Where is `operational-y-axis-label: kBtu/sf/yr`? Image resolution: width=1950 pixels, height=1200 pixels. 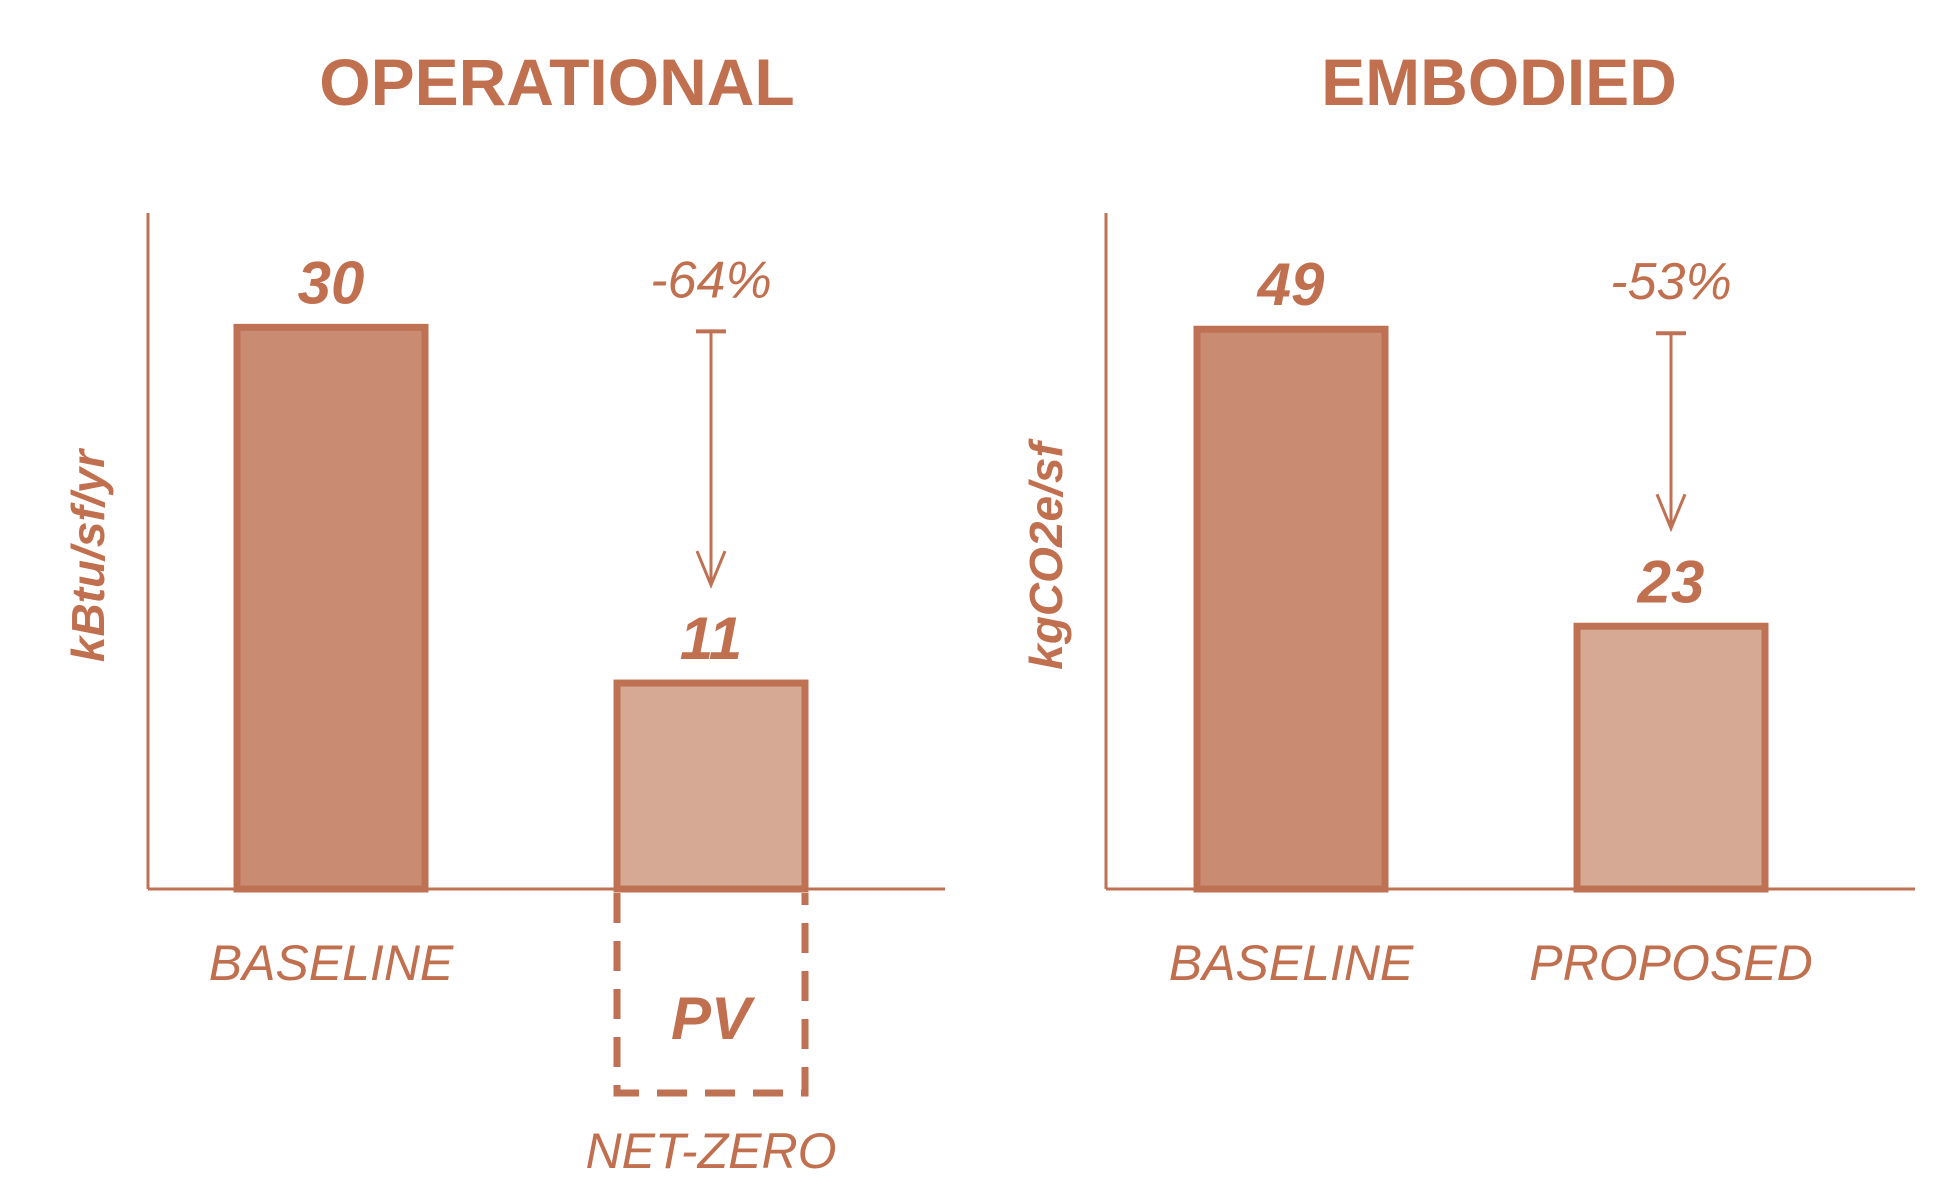
operational-y-axis-label: kBtu/sf/yr is located at coordinates (88, 555).